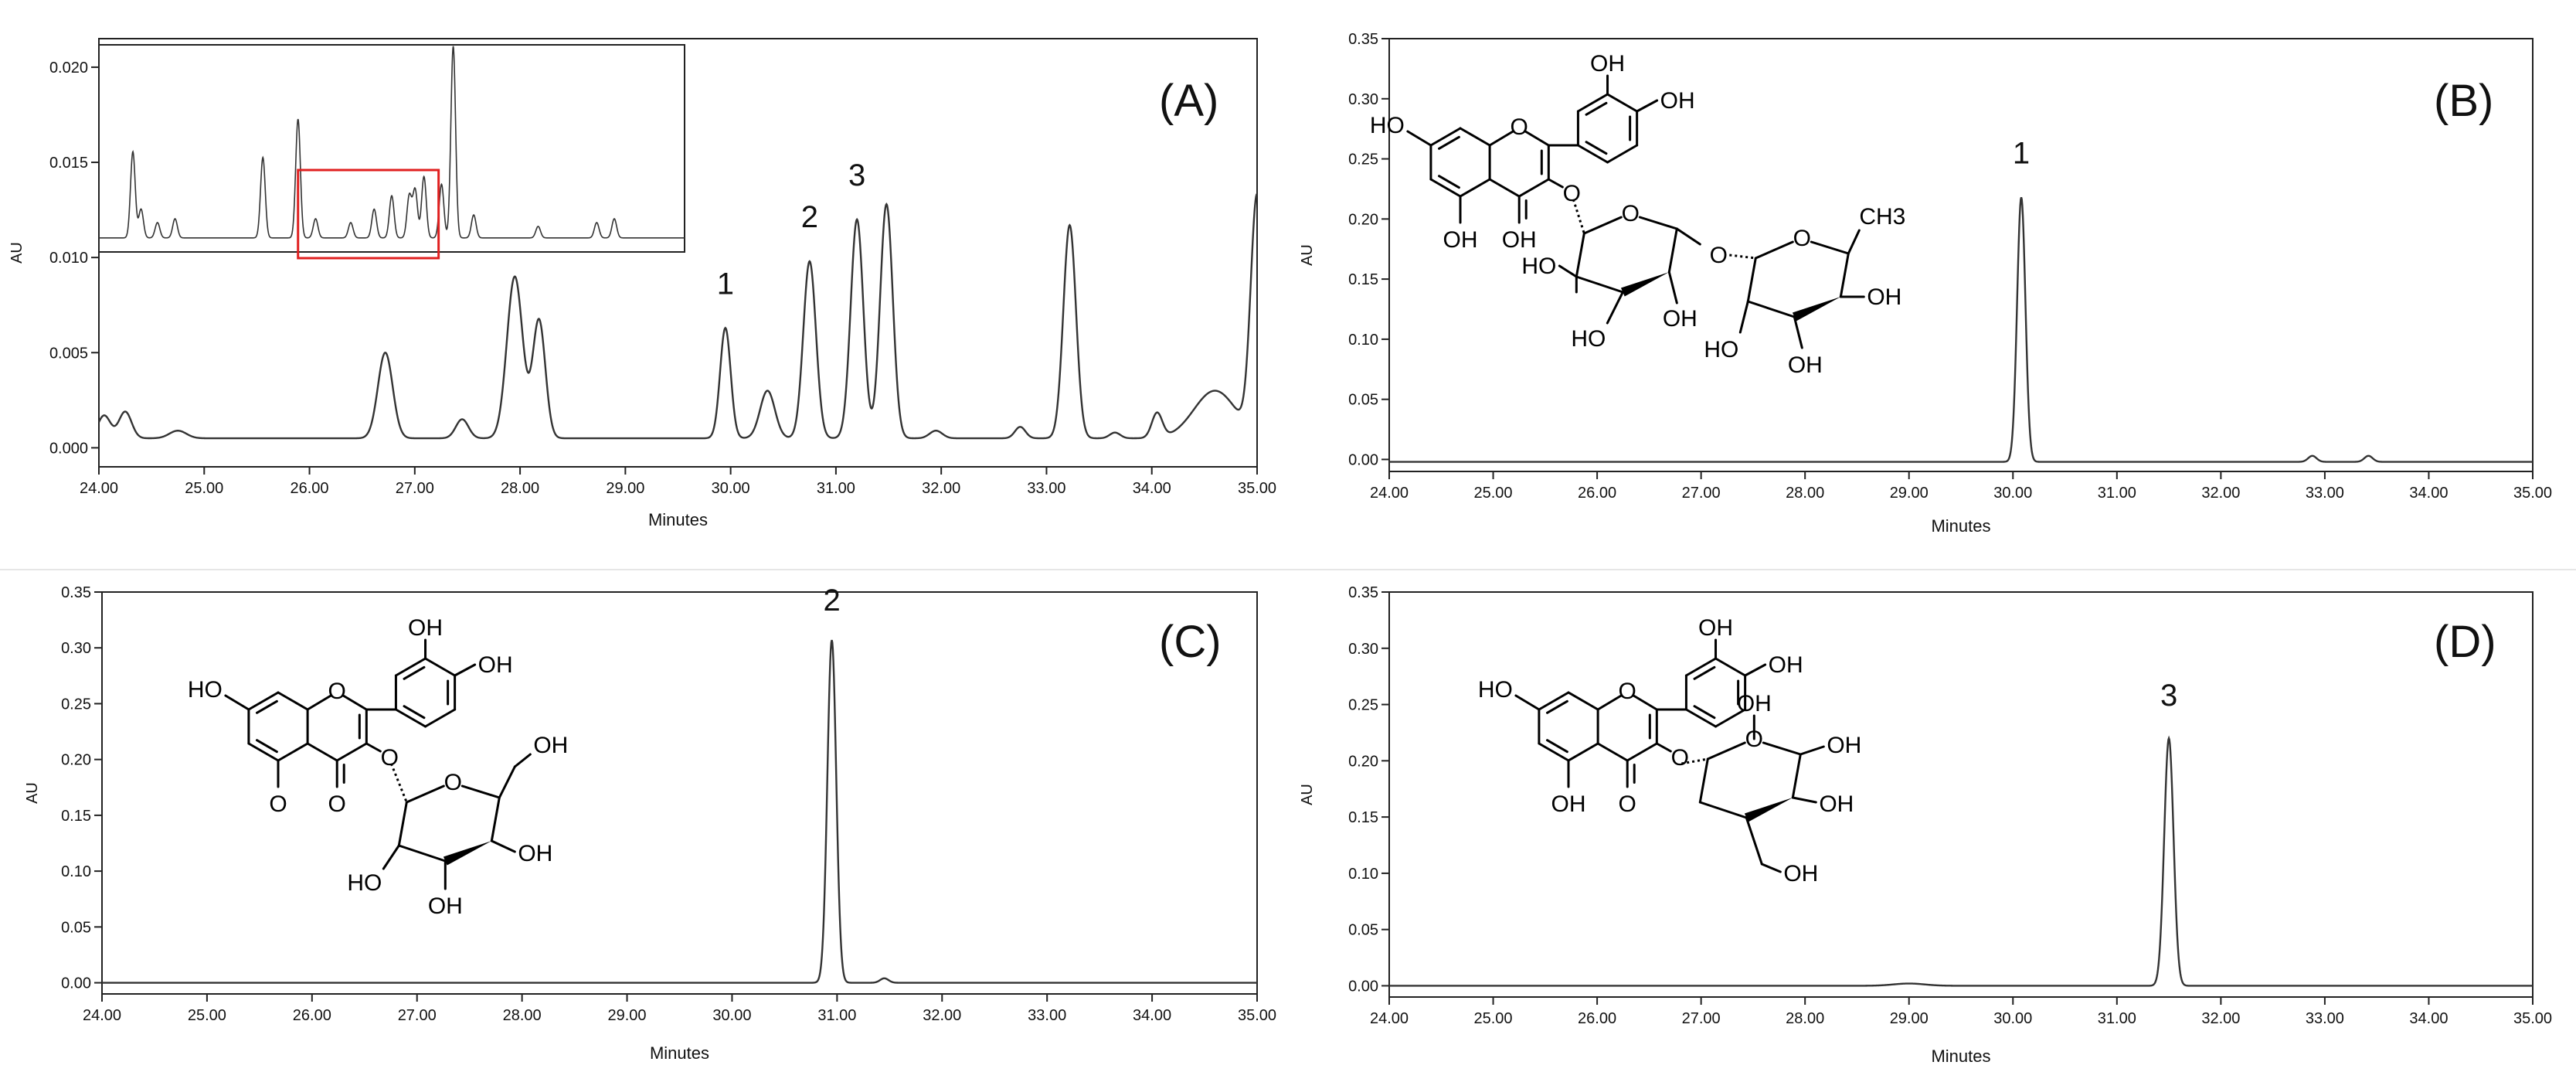 The image size is (2576, 1089). I want to click on panel-label: (B), so click(2463, 101).